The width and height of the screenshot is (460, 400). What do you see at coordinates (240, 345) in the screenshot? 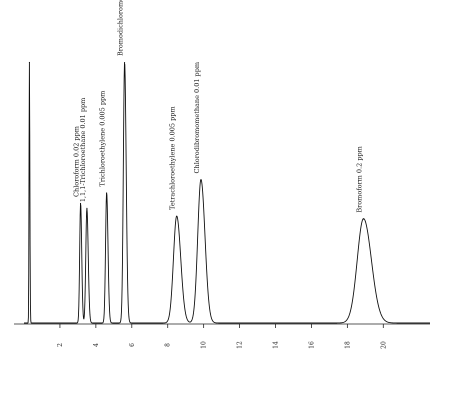
I see `x-tick-label: 12` at bounding box center [240, 345].